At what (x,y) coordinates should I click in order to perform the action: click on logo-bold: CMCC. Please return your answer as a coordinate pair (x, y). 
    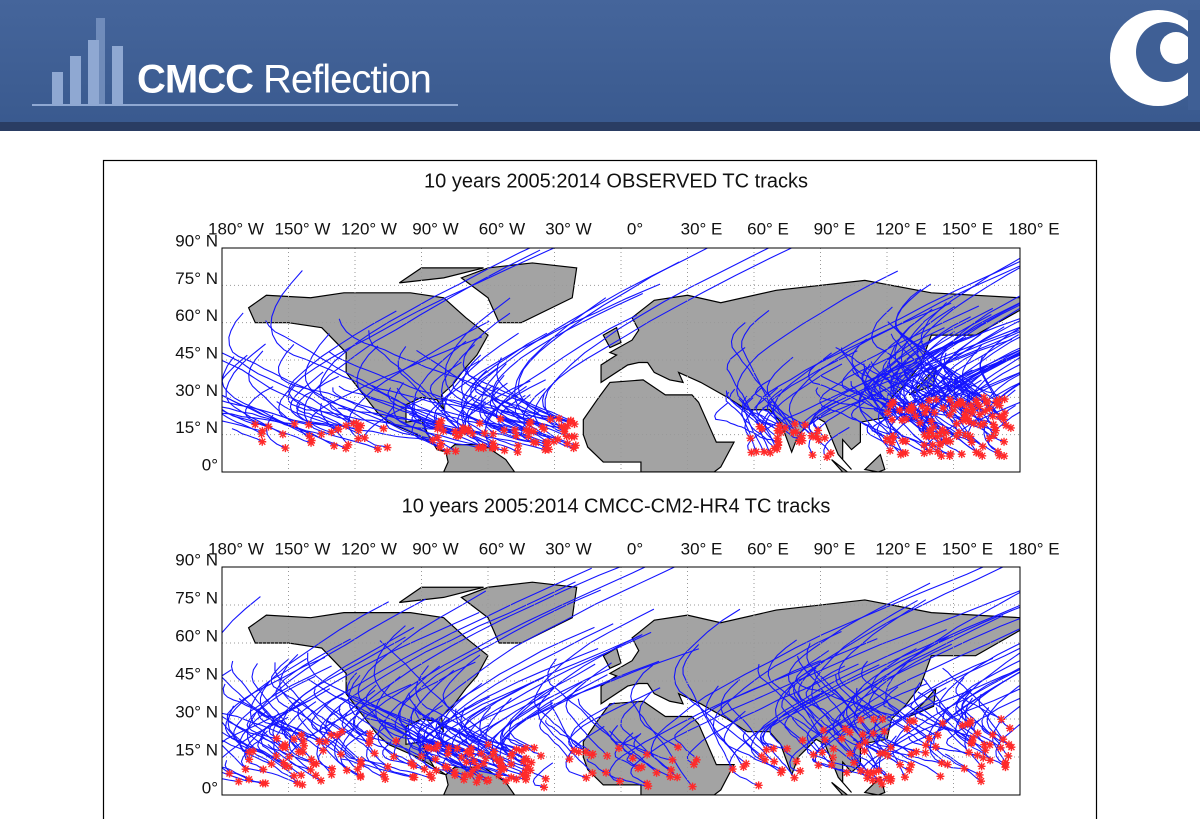
    Looking at the image, I should click on (195, 80).